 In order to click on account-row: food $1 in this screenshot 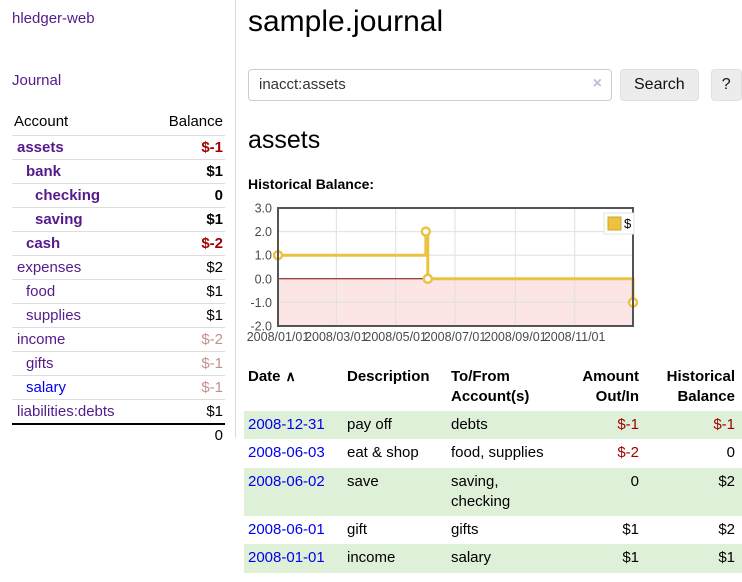, I will do `click(118, 291)`.